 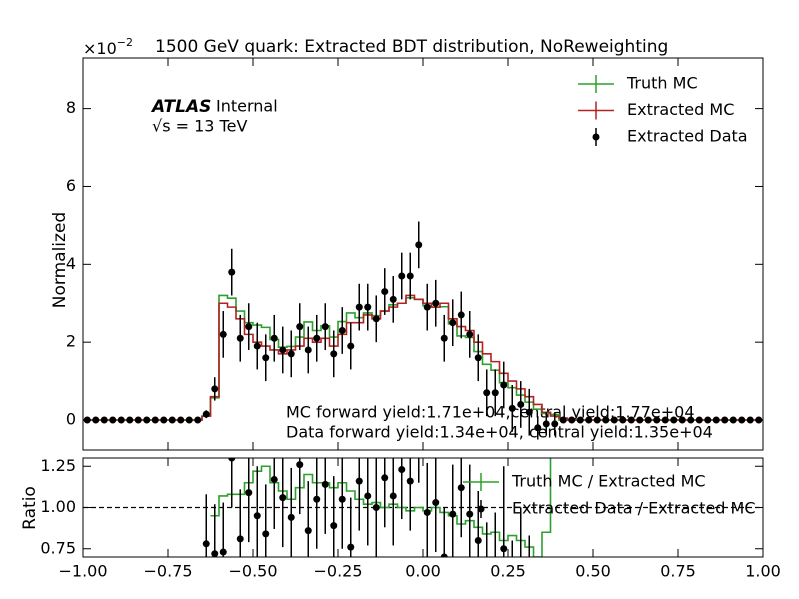 What do you see at coordinates (108, 47) in the screenshot?
I see `axis-offset: ×10⁻²` at bounding box center [108, 47].